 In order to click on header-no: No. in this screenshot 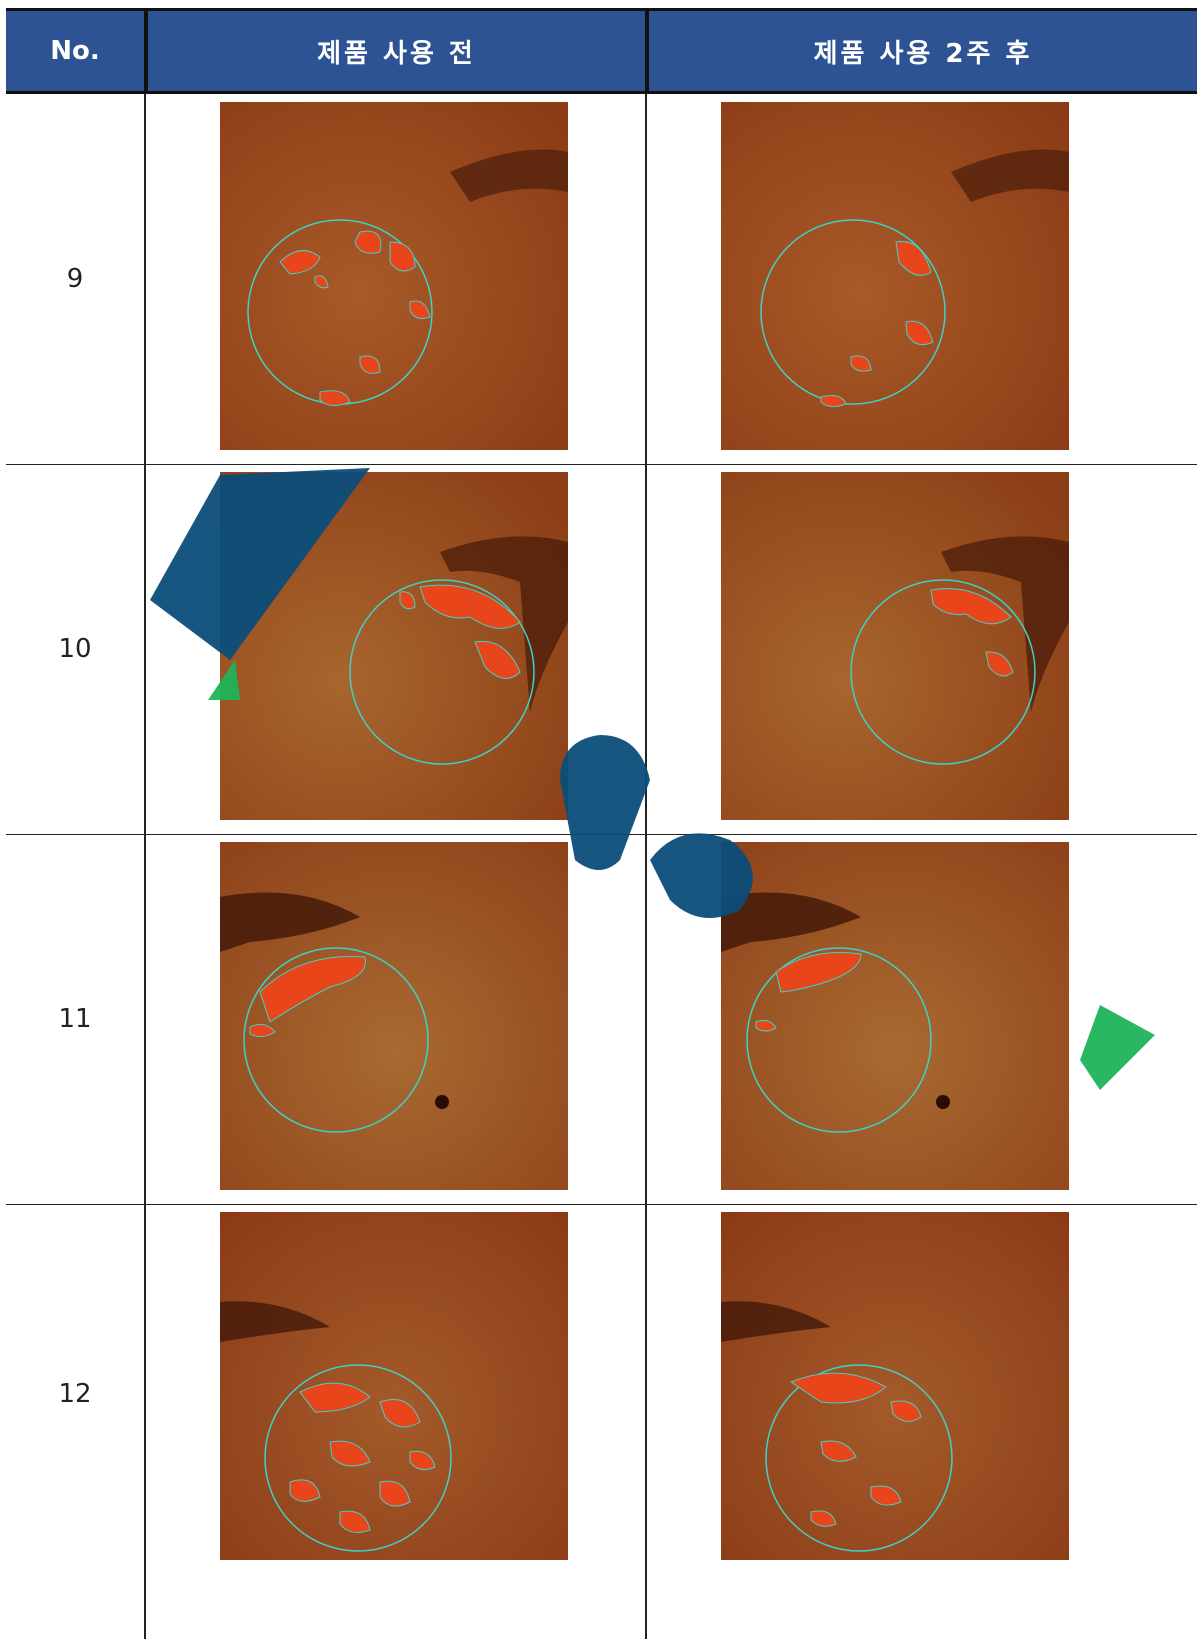, I will do `click(75, 51)`.